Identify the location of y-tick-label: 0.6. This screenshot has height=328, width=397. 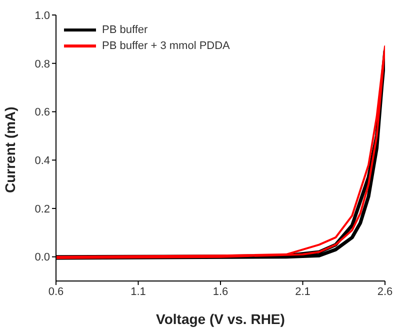
(42, 112).